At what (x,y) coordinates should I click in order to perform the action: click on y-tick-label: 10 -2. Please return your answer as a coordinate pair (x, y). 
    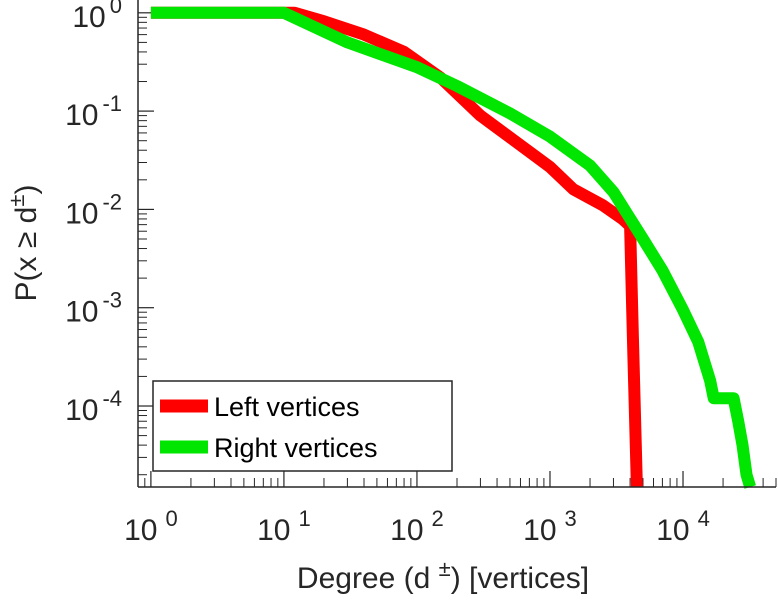
    Looking at the image, I should click on (93, 209).